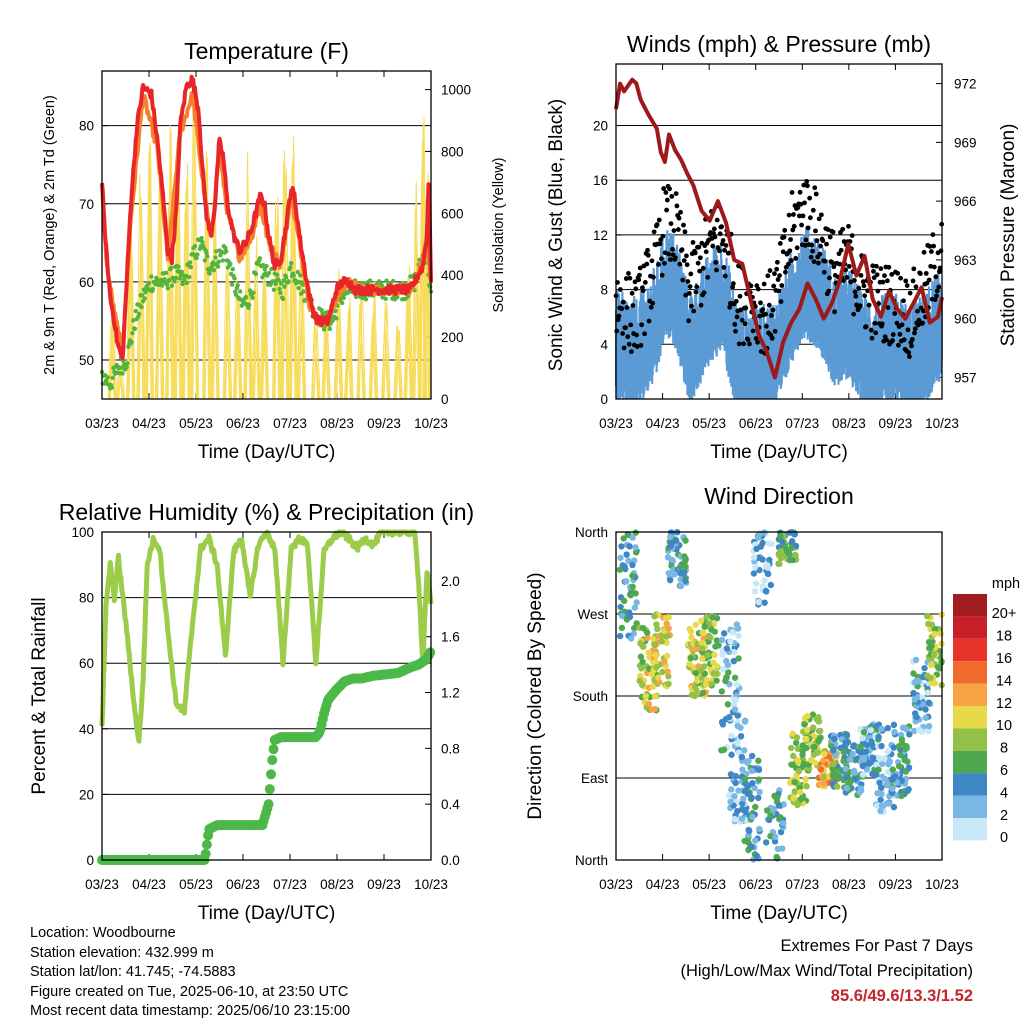 Image resolution: width=1024 pixels, height=1024 pixels. I want to click on winds-title: Winds (mph) & Pressure (mb), so click(779, 44).